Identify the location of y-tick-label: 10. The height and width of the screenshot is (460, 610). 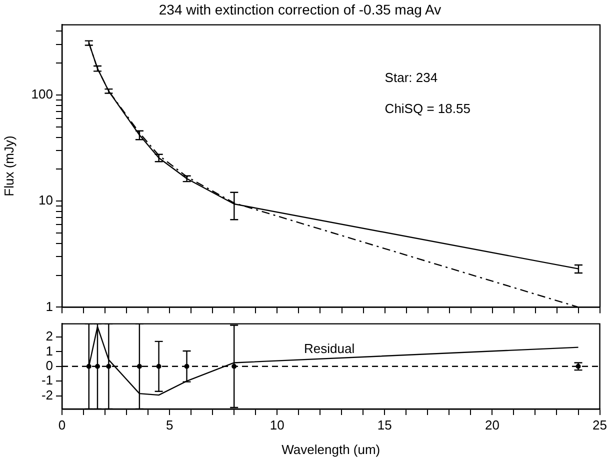
(45, 200).